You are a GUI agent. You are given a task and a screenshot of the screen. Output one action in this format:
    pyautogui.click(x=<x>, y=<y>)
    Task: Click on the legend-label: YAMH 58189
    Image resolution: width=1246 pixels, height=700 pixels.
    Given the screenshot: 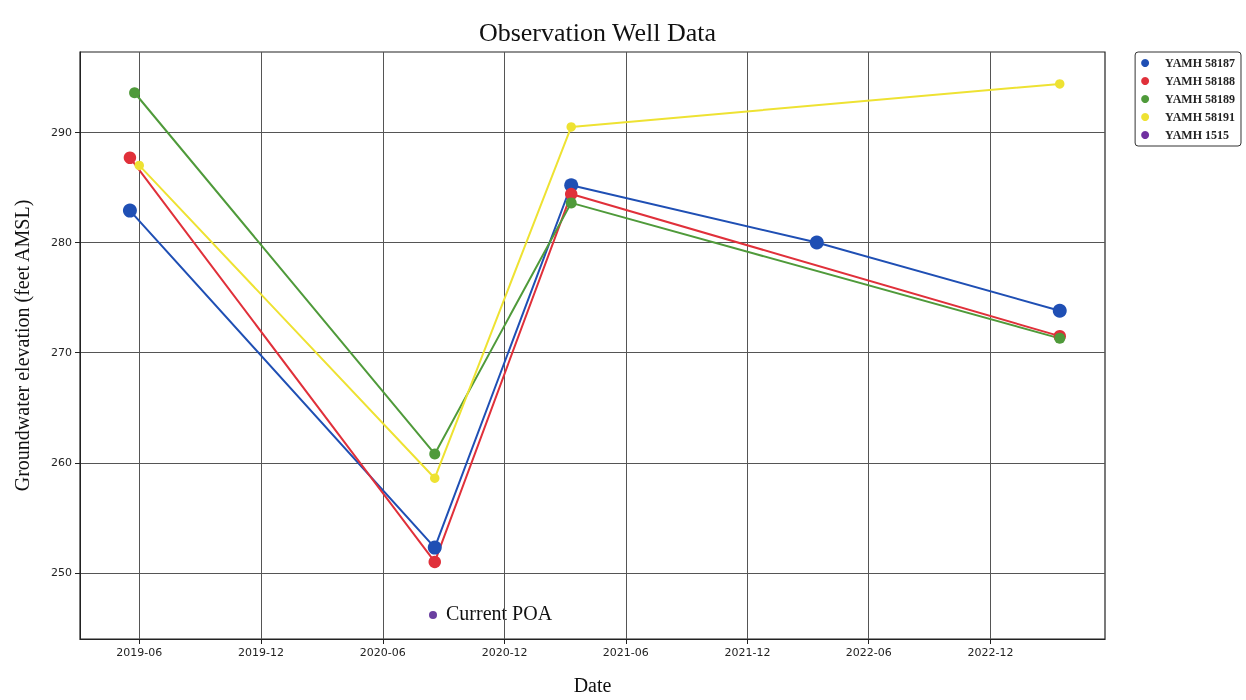 What is the action you would take?
    pyautogui.click(x=1200, y=99)
    